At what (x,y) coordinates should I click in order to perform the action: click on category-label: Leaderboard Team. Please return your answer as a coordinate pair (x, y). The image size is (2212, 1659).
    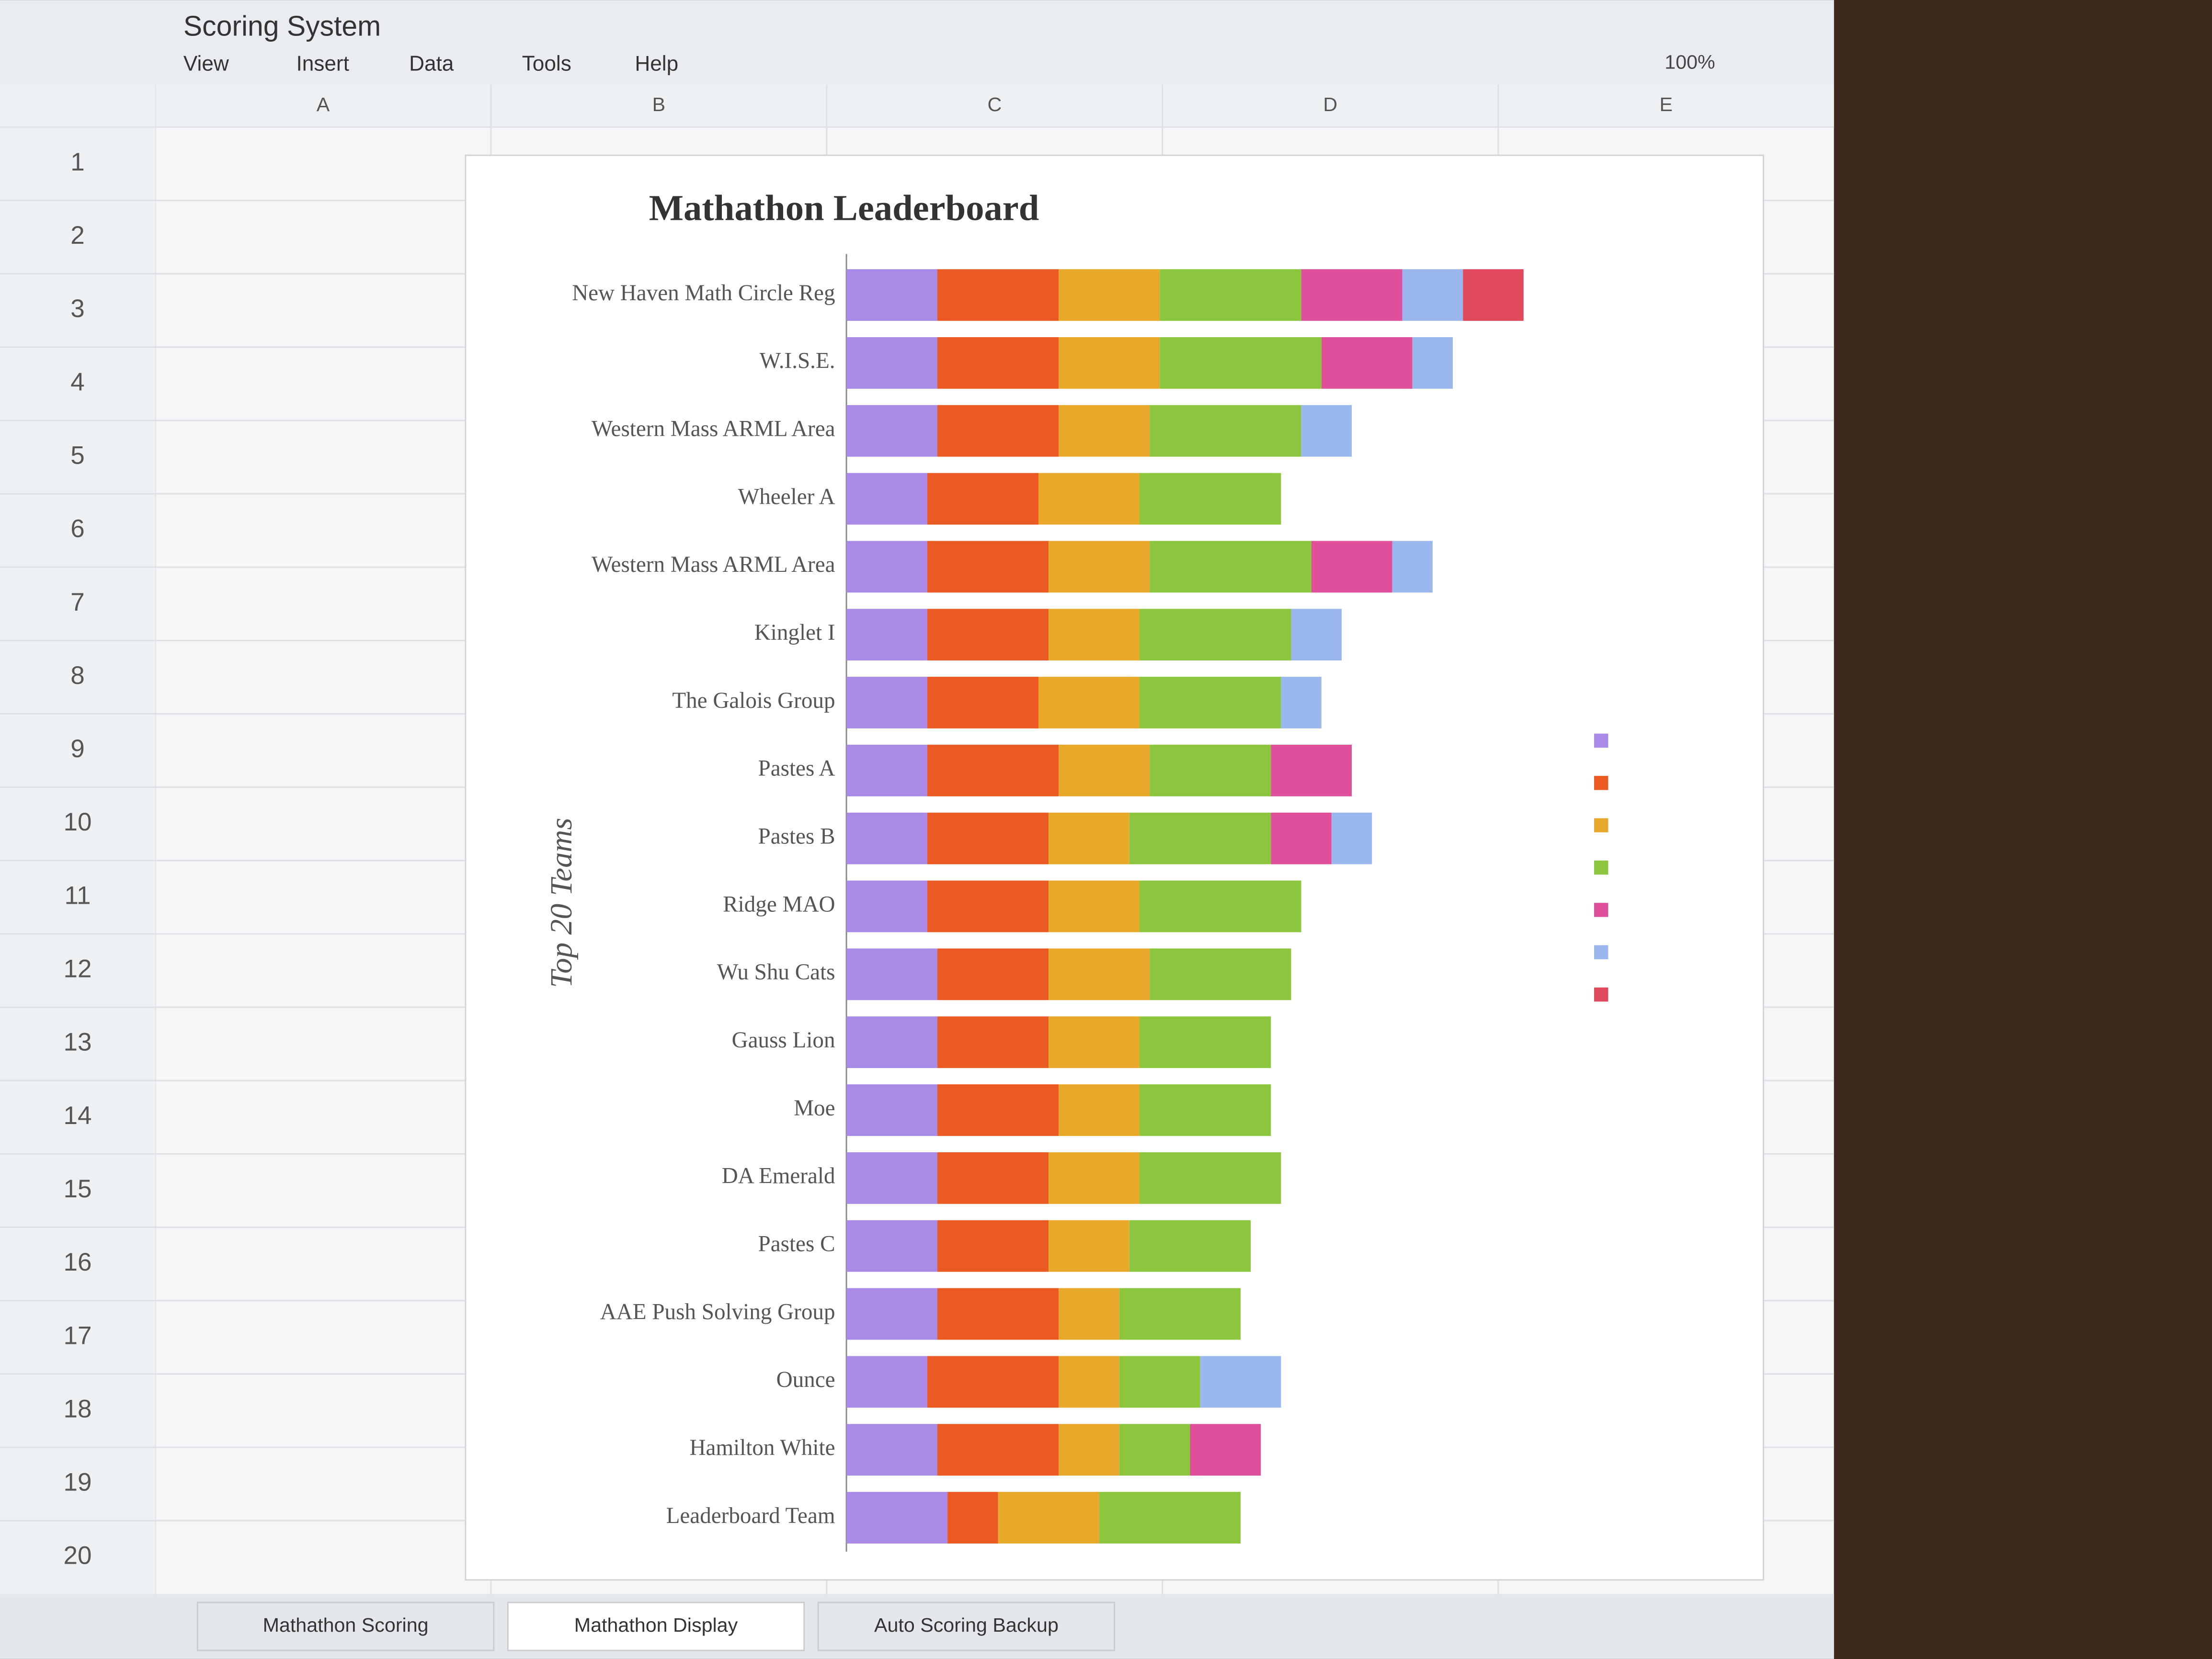
    Looking at the image, I should click on (750, 1515).